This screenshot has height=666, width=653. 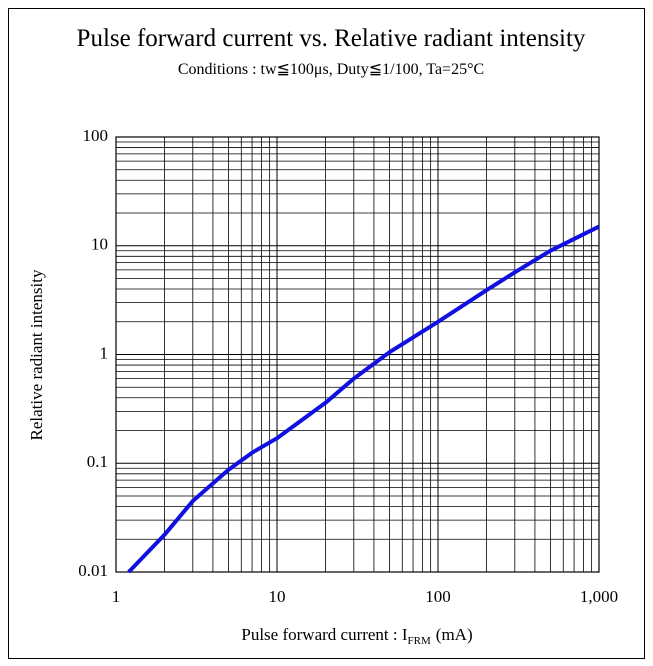 What do you see at coordinates (104, 352) in the screenshot?
I see `y-tick-label: 1` at bounding box center [104, 352].